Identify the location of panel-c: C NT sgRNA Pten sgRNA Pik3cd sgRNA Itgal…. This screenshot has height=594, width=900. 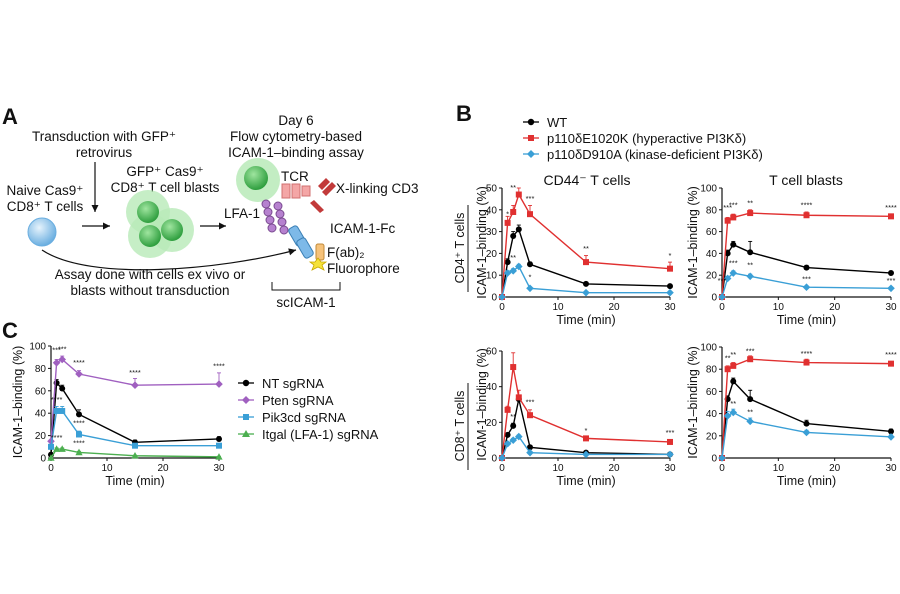
(190, 380).